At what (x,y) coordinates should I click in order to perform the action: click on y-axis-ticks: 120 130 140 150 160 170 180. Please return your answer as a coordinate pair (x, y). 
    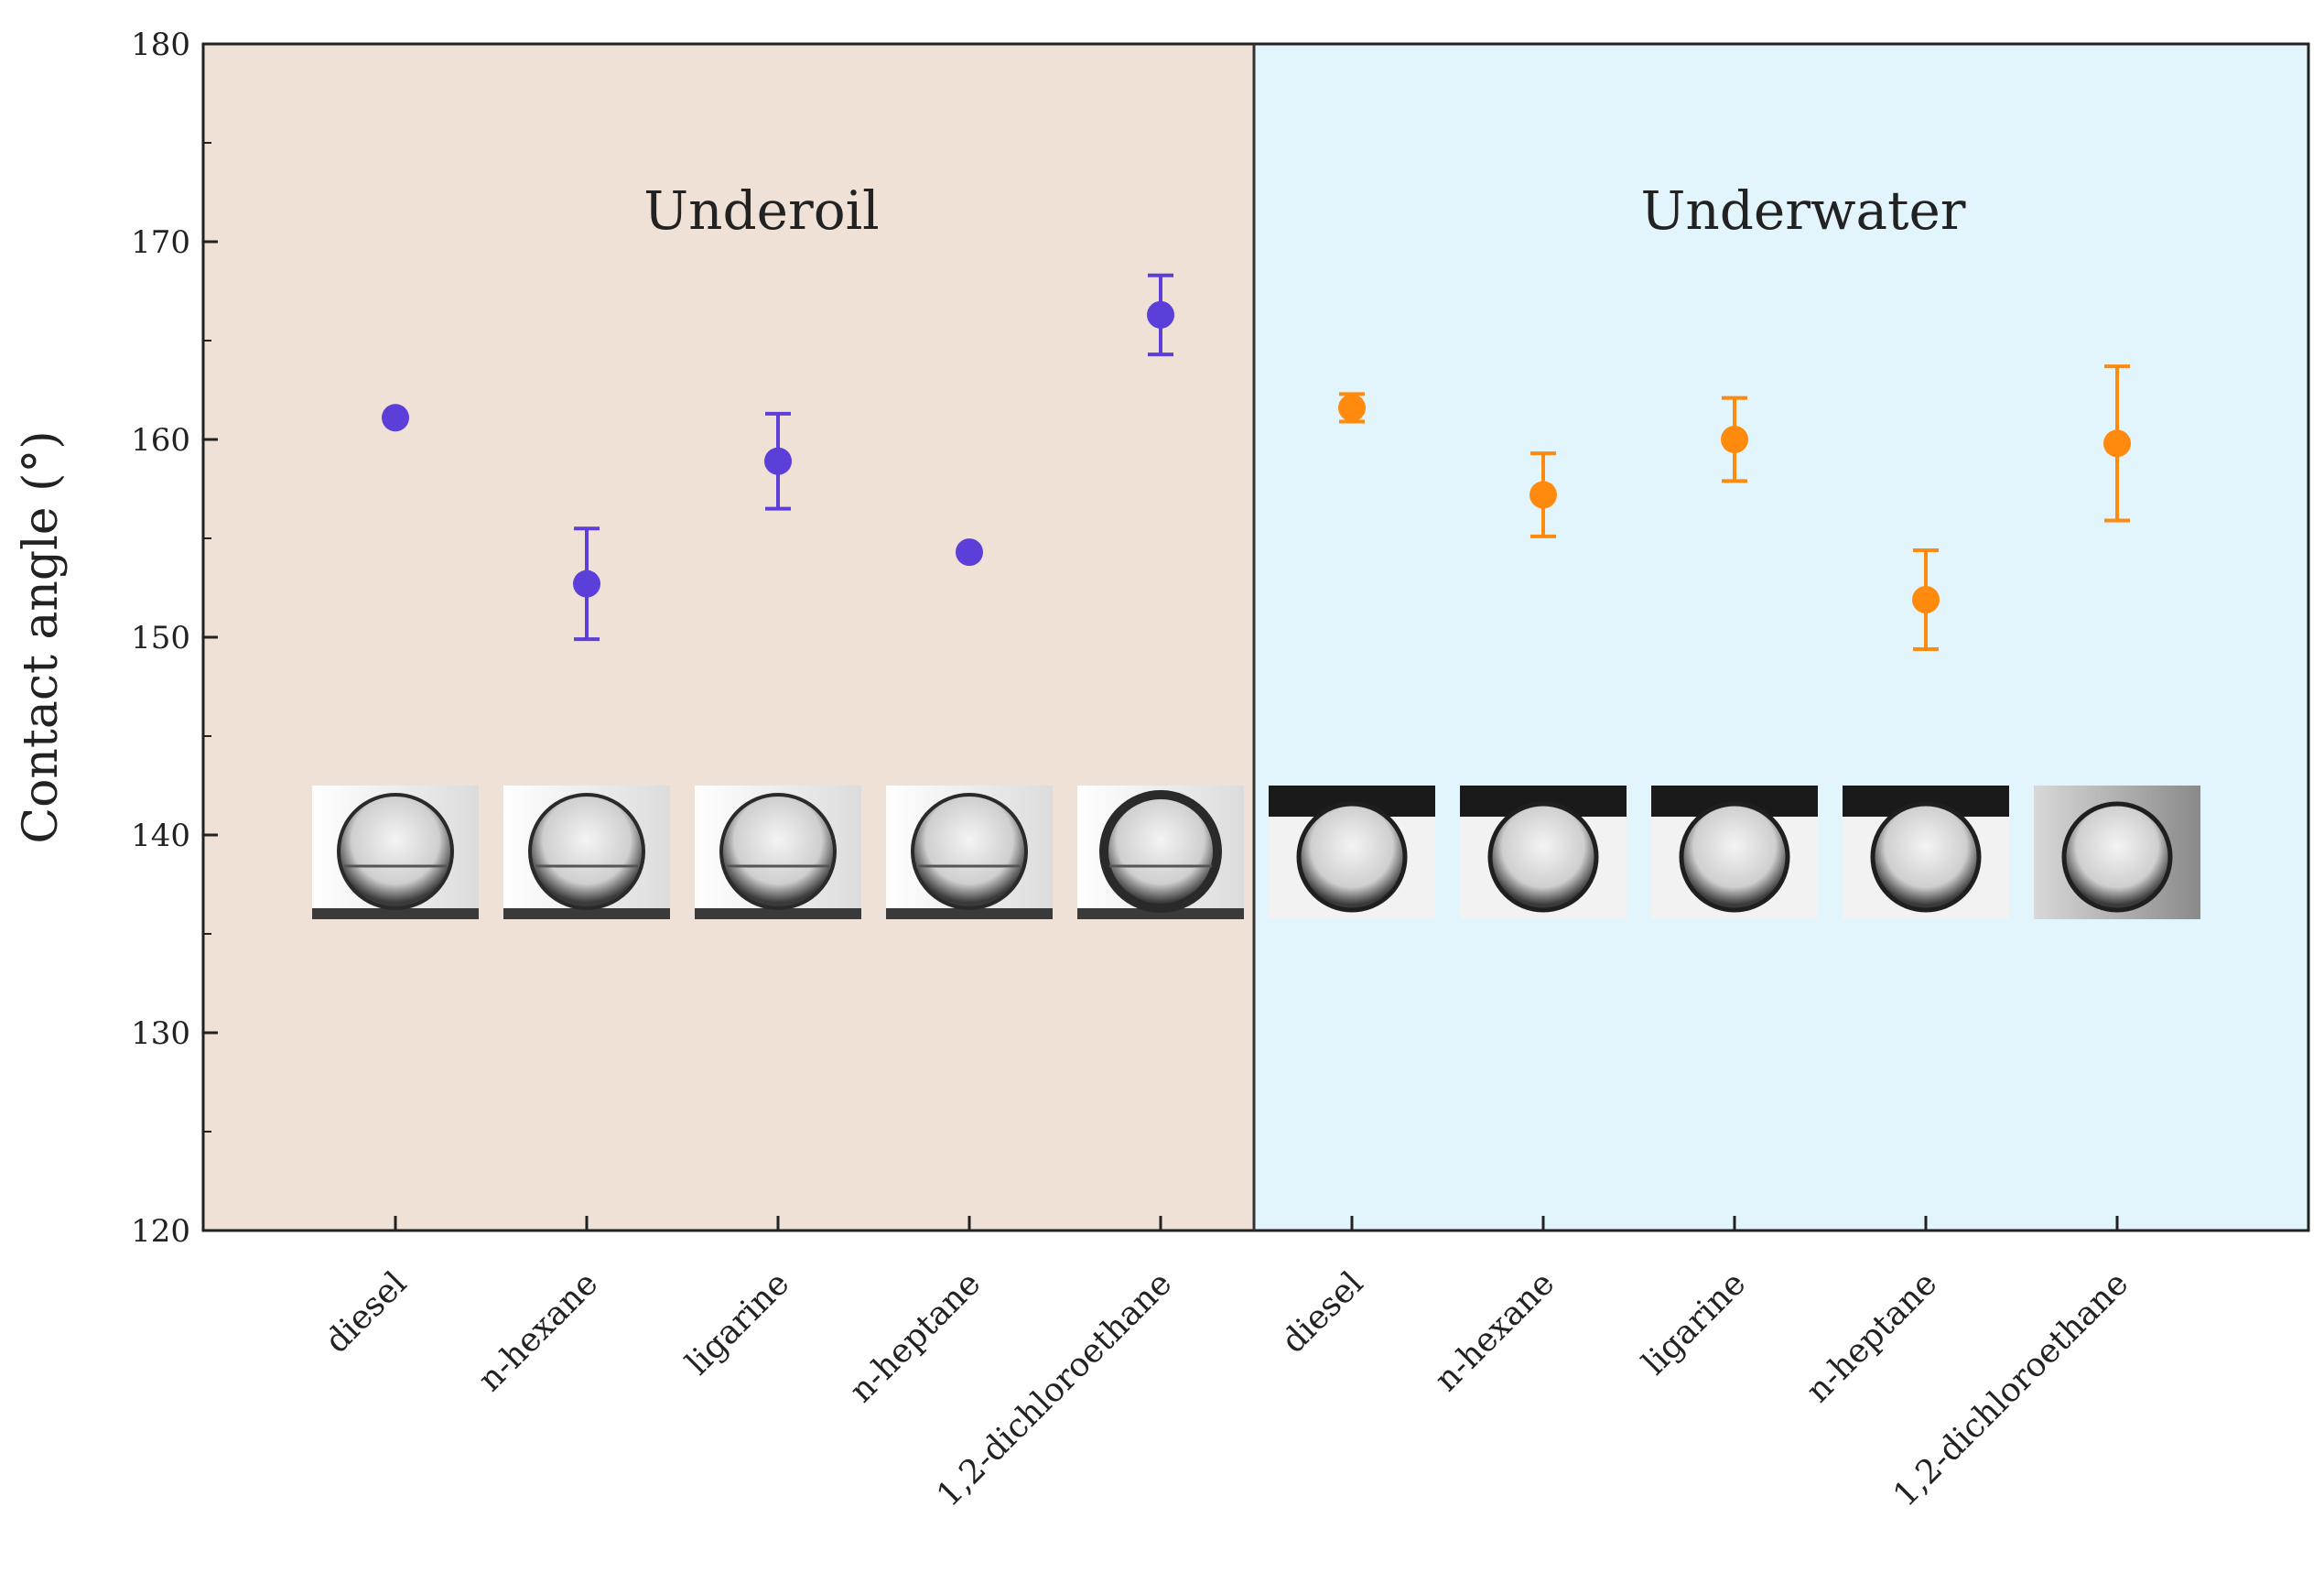
    Looking at the image, I should click on (174, 638).